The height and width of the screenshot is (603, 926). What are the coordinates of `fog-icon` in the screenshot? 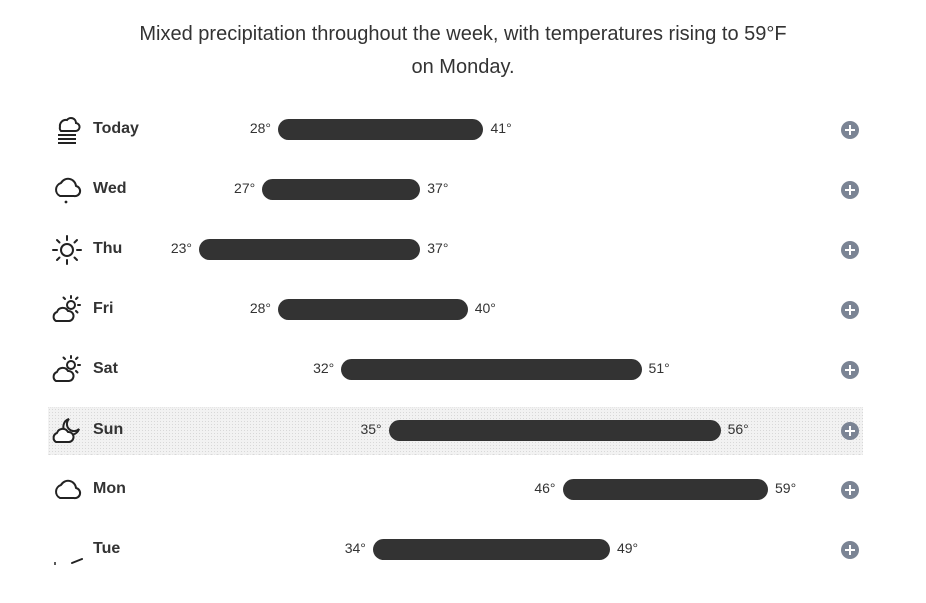 It's located at (67, 130).